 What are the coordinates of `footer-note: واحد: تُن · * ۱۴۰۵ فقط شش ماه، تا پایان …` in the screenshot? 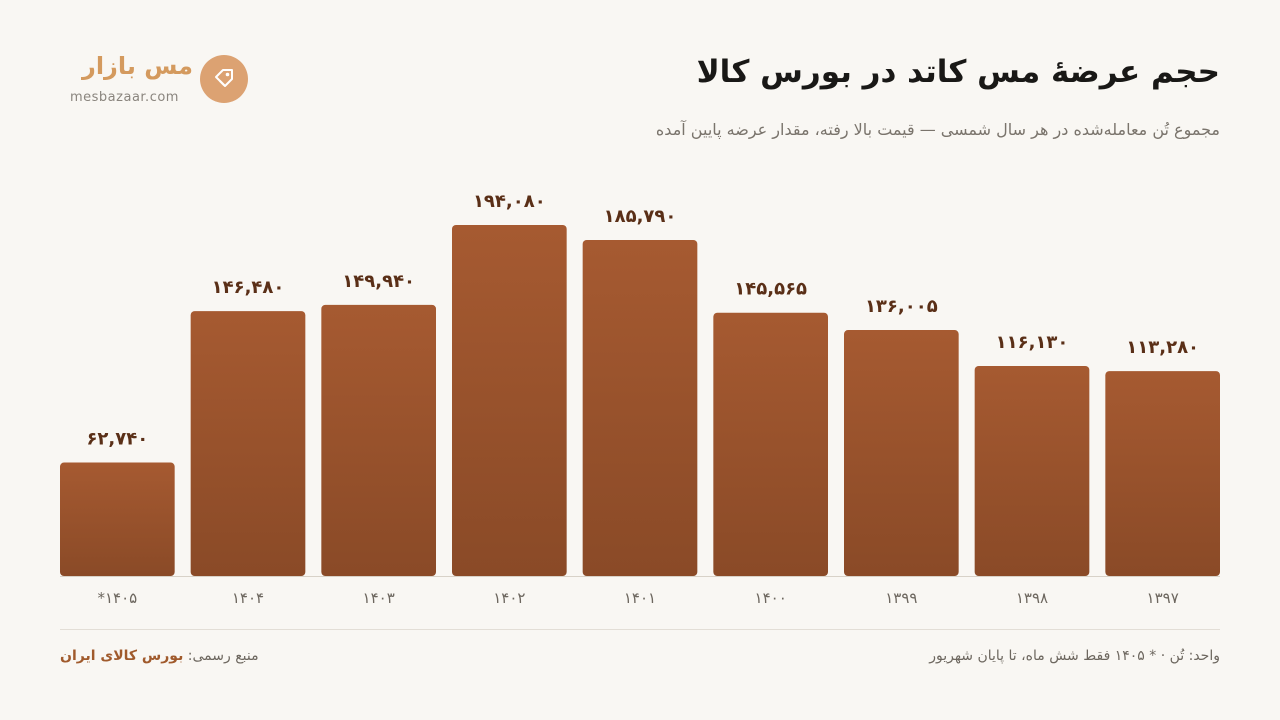 It's located at (1074, 656).